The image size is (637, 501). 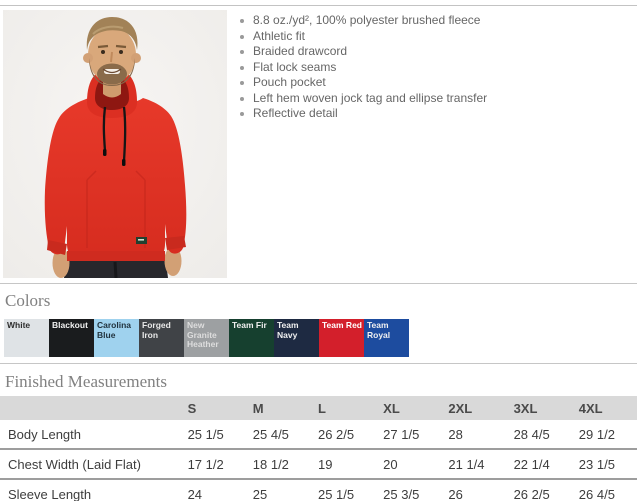 What do you see at coordinates (604, 434) in the screenshot?
I see `cell-value: 29 1/2` at bounding box center [604, 434].